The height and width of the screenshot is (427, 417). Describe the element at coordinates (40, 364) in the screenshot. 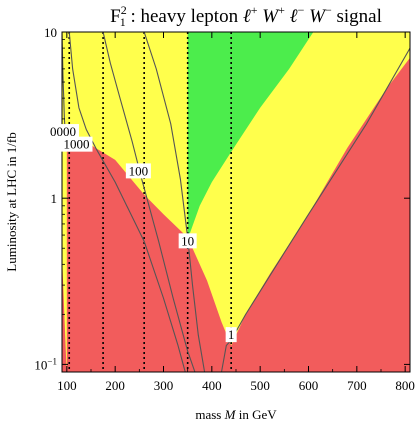

I see `y-tick-base: 10` at that location.